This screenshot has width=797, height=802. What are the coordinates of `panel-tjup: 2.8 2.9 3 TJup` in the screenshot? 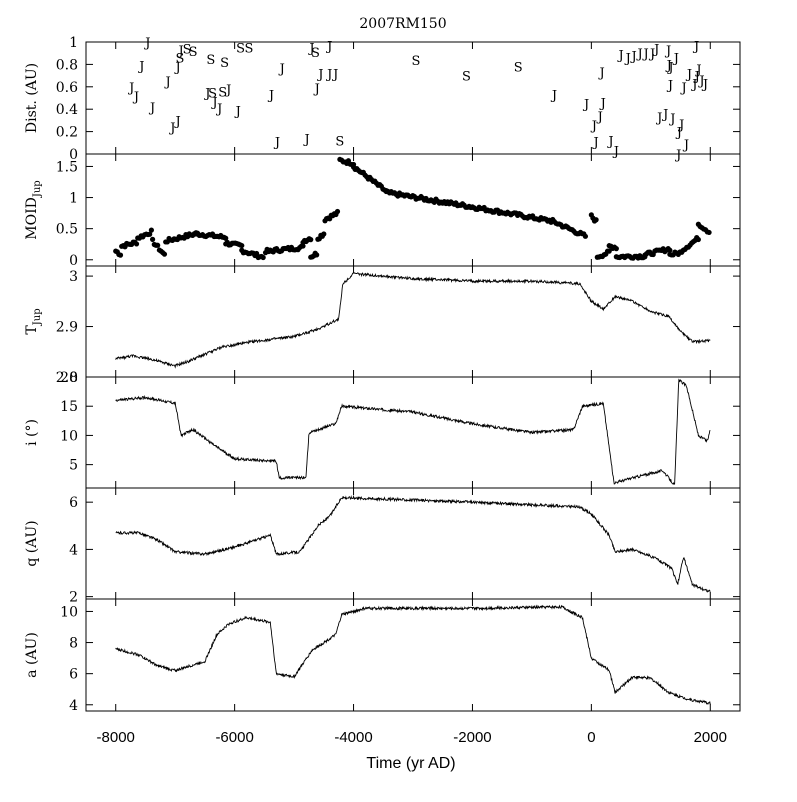 It's located at (382, 325).